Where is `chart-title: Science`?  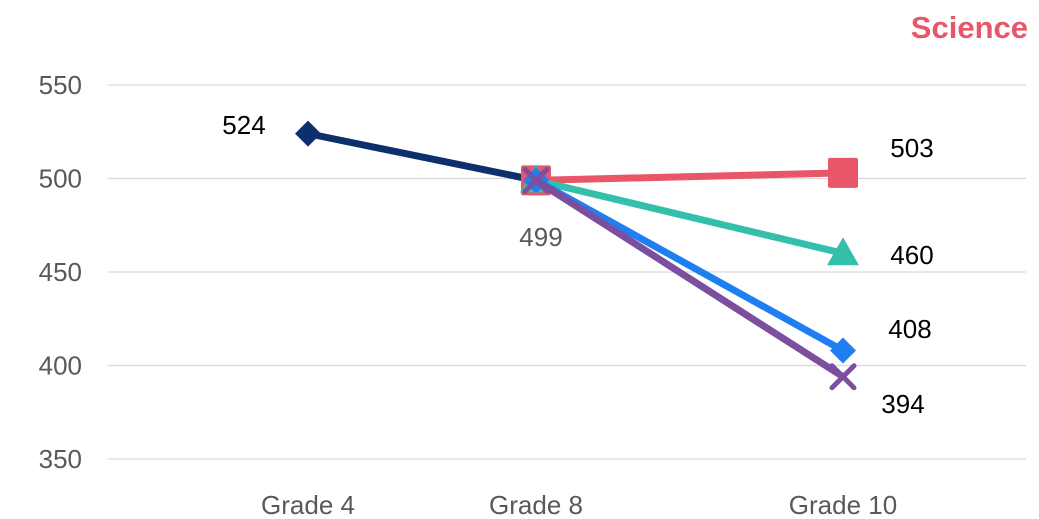
chart-title: Science is located at coordinates (969, 27).